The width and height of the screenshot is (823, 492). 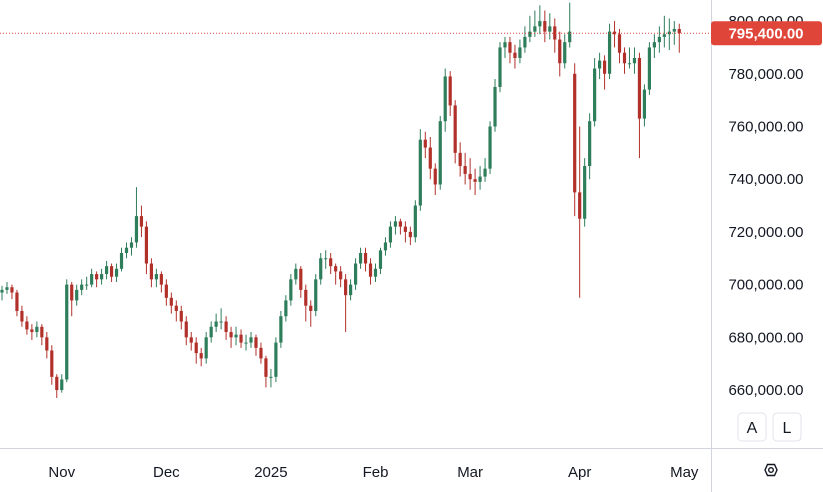 I want to click on settings-icon, so click(x=771, y=470).